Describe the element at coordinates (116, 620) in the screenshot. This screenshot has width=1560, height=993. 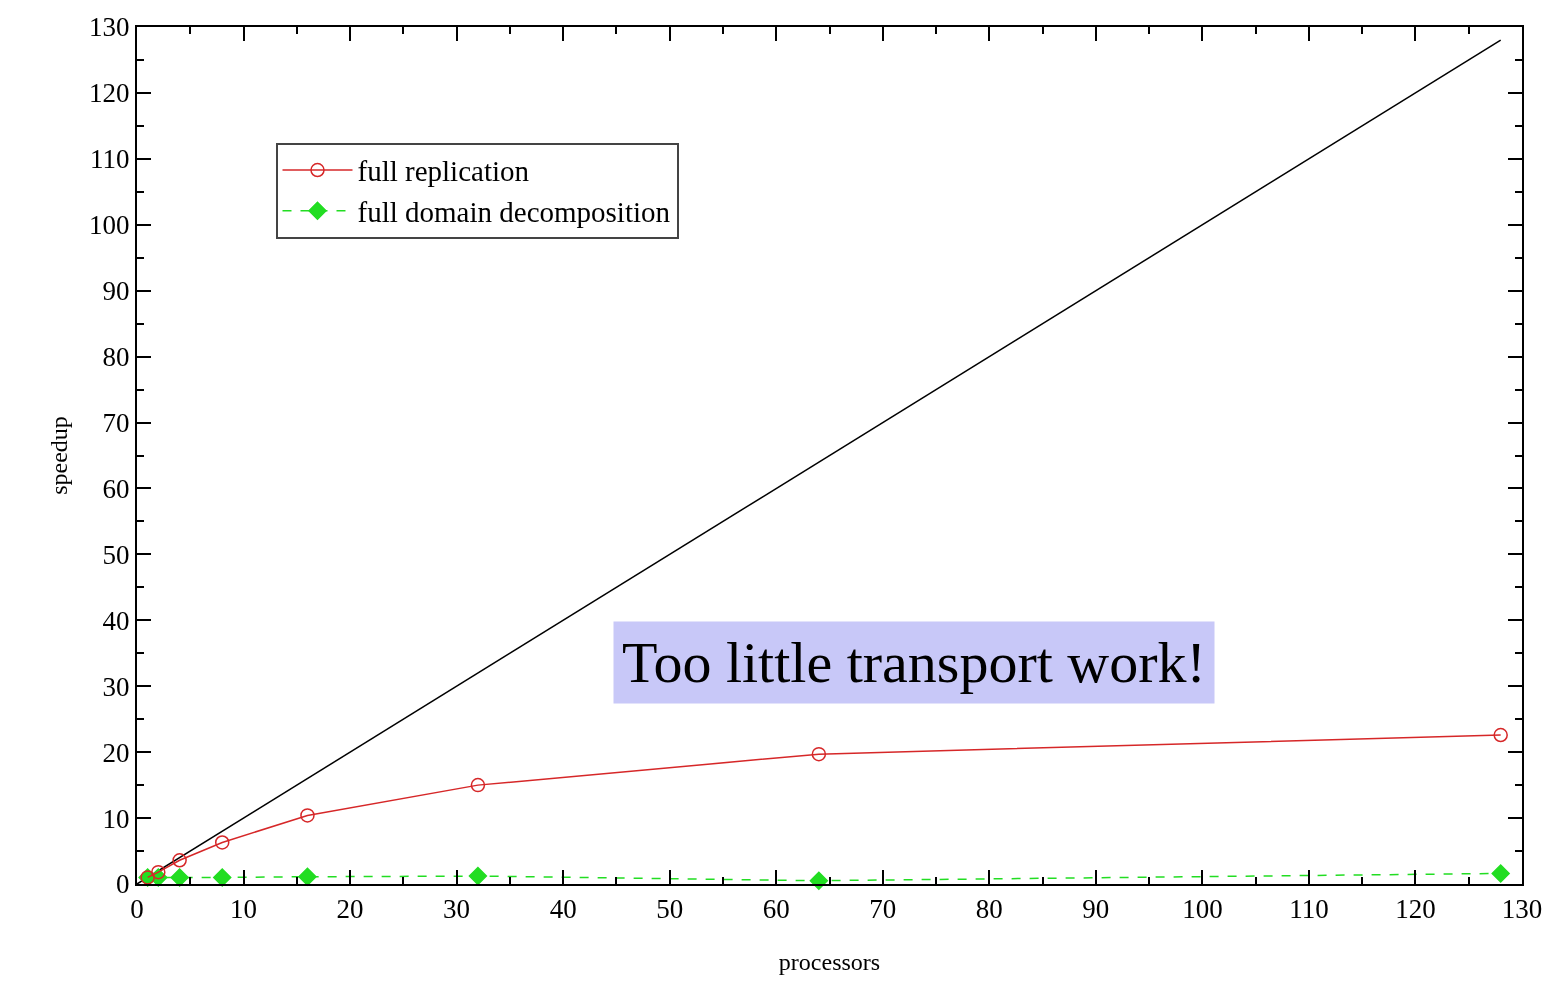
I see `y-tick-label: 40` at that location.